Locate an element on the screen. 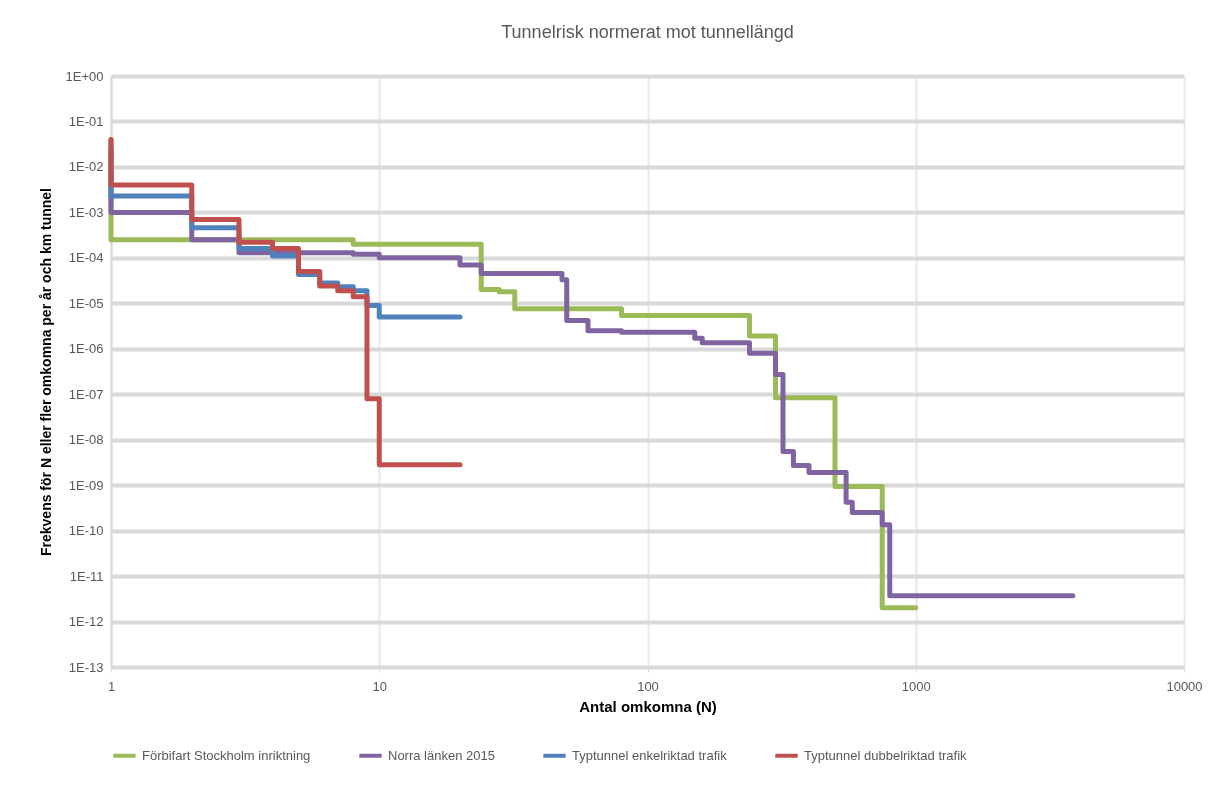 This screenshot has width=1208, height=789. y-tick-label: 1E-04 is located at coordinates (86, 258).